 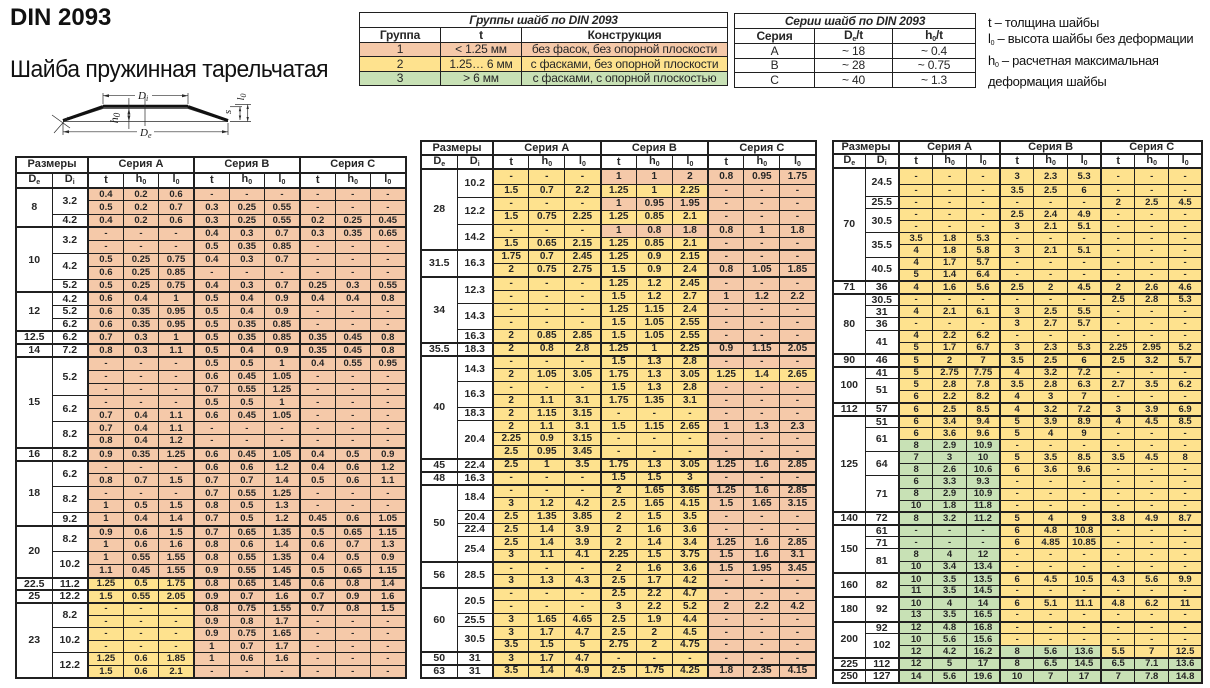 I want to click on svg-text: l0, so click(x=241, y=96).